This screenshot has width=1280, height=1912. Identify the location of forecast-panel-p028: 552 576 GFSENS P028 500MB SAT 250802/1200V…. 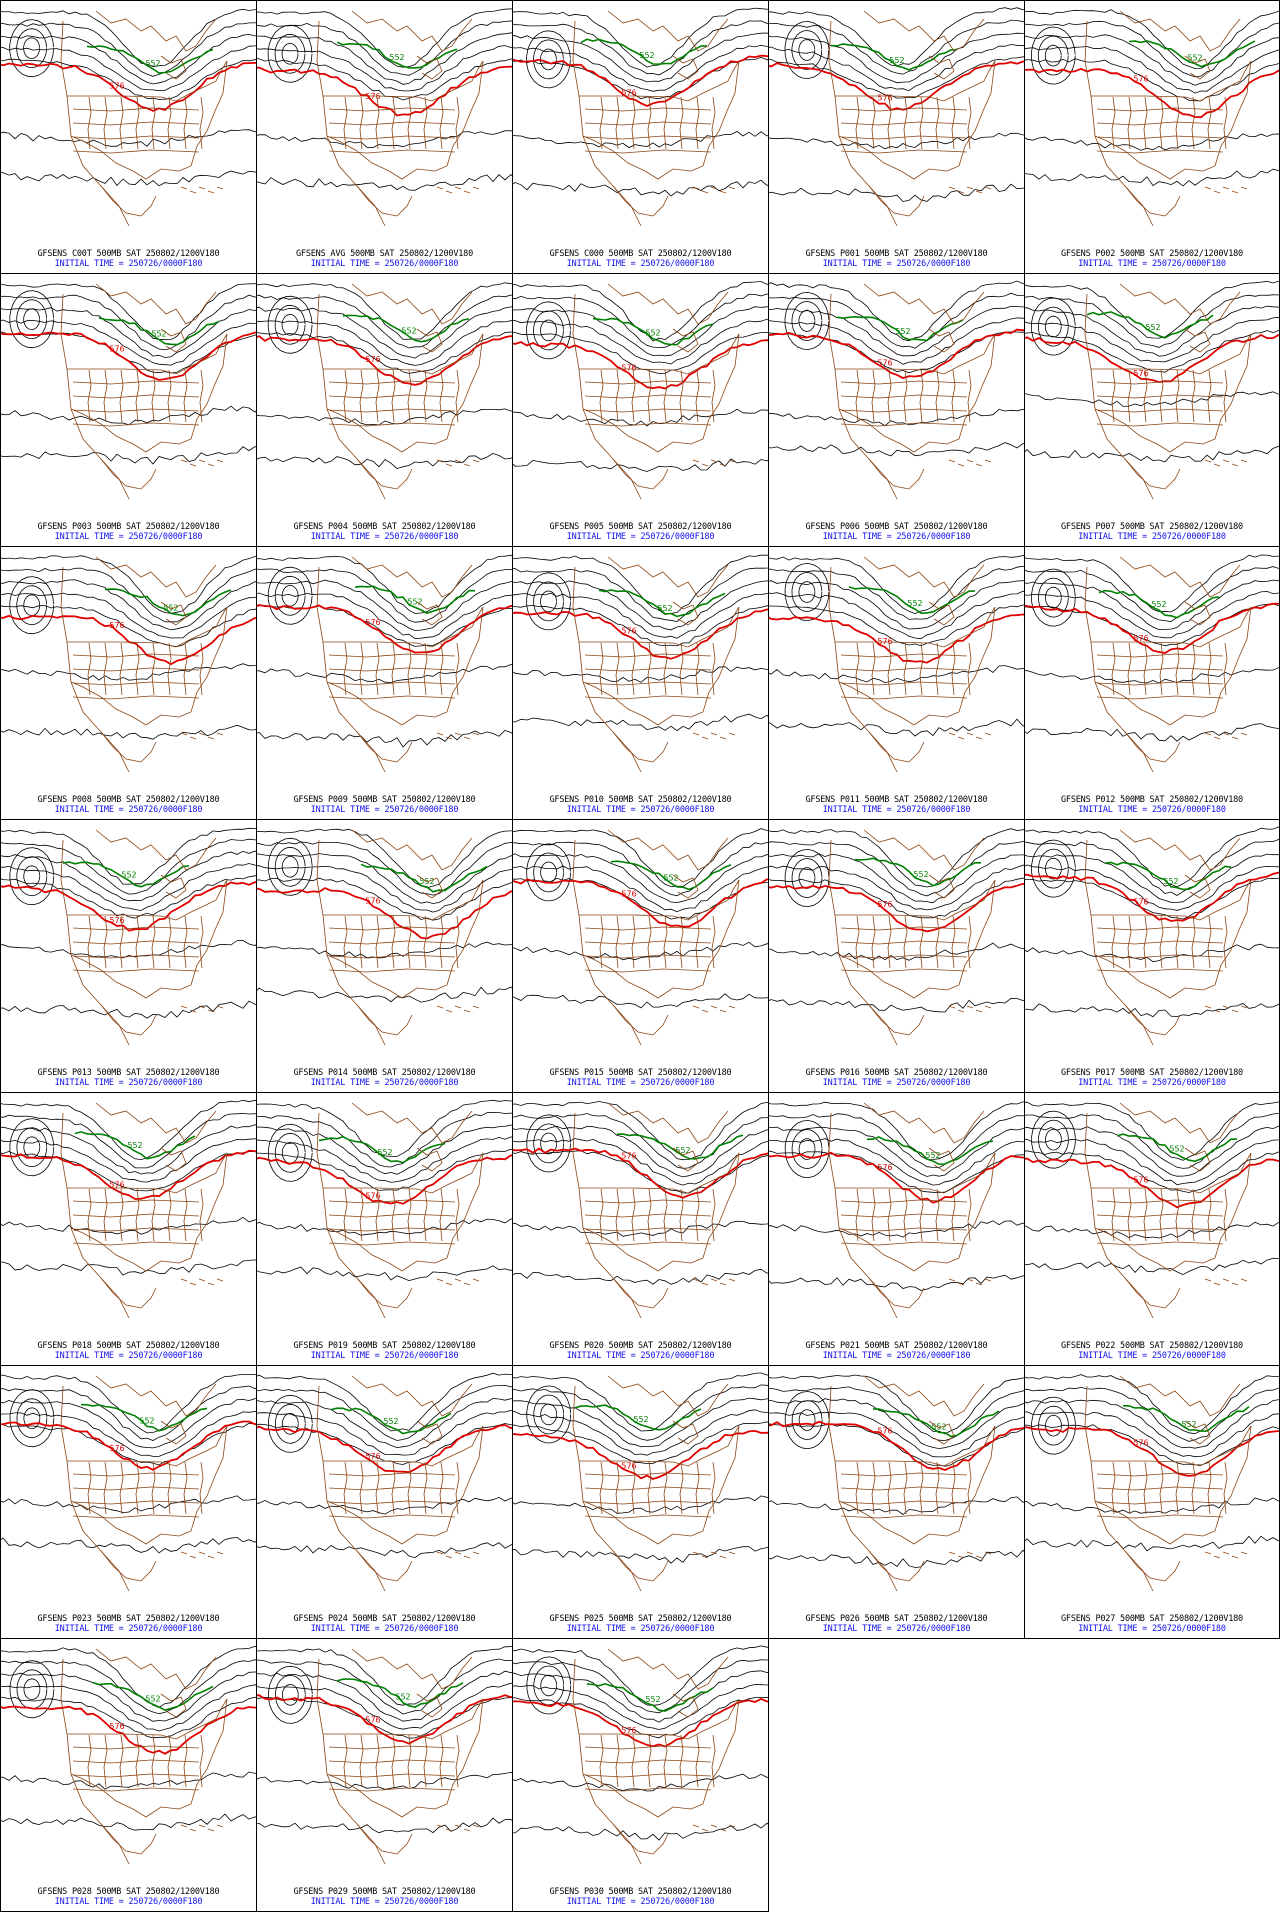
(128, 1775).